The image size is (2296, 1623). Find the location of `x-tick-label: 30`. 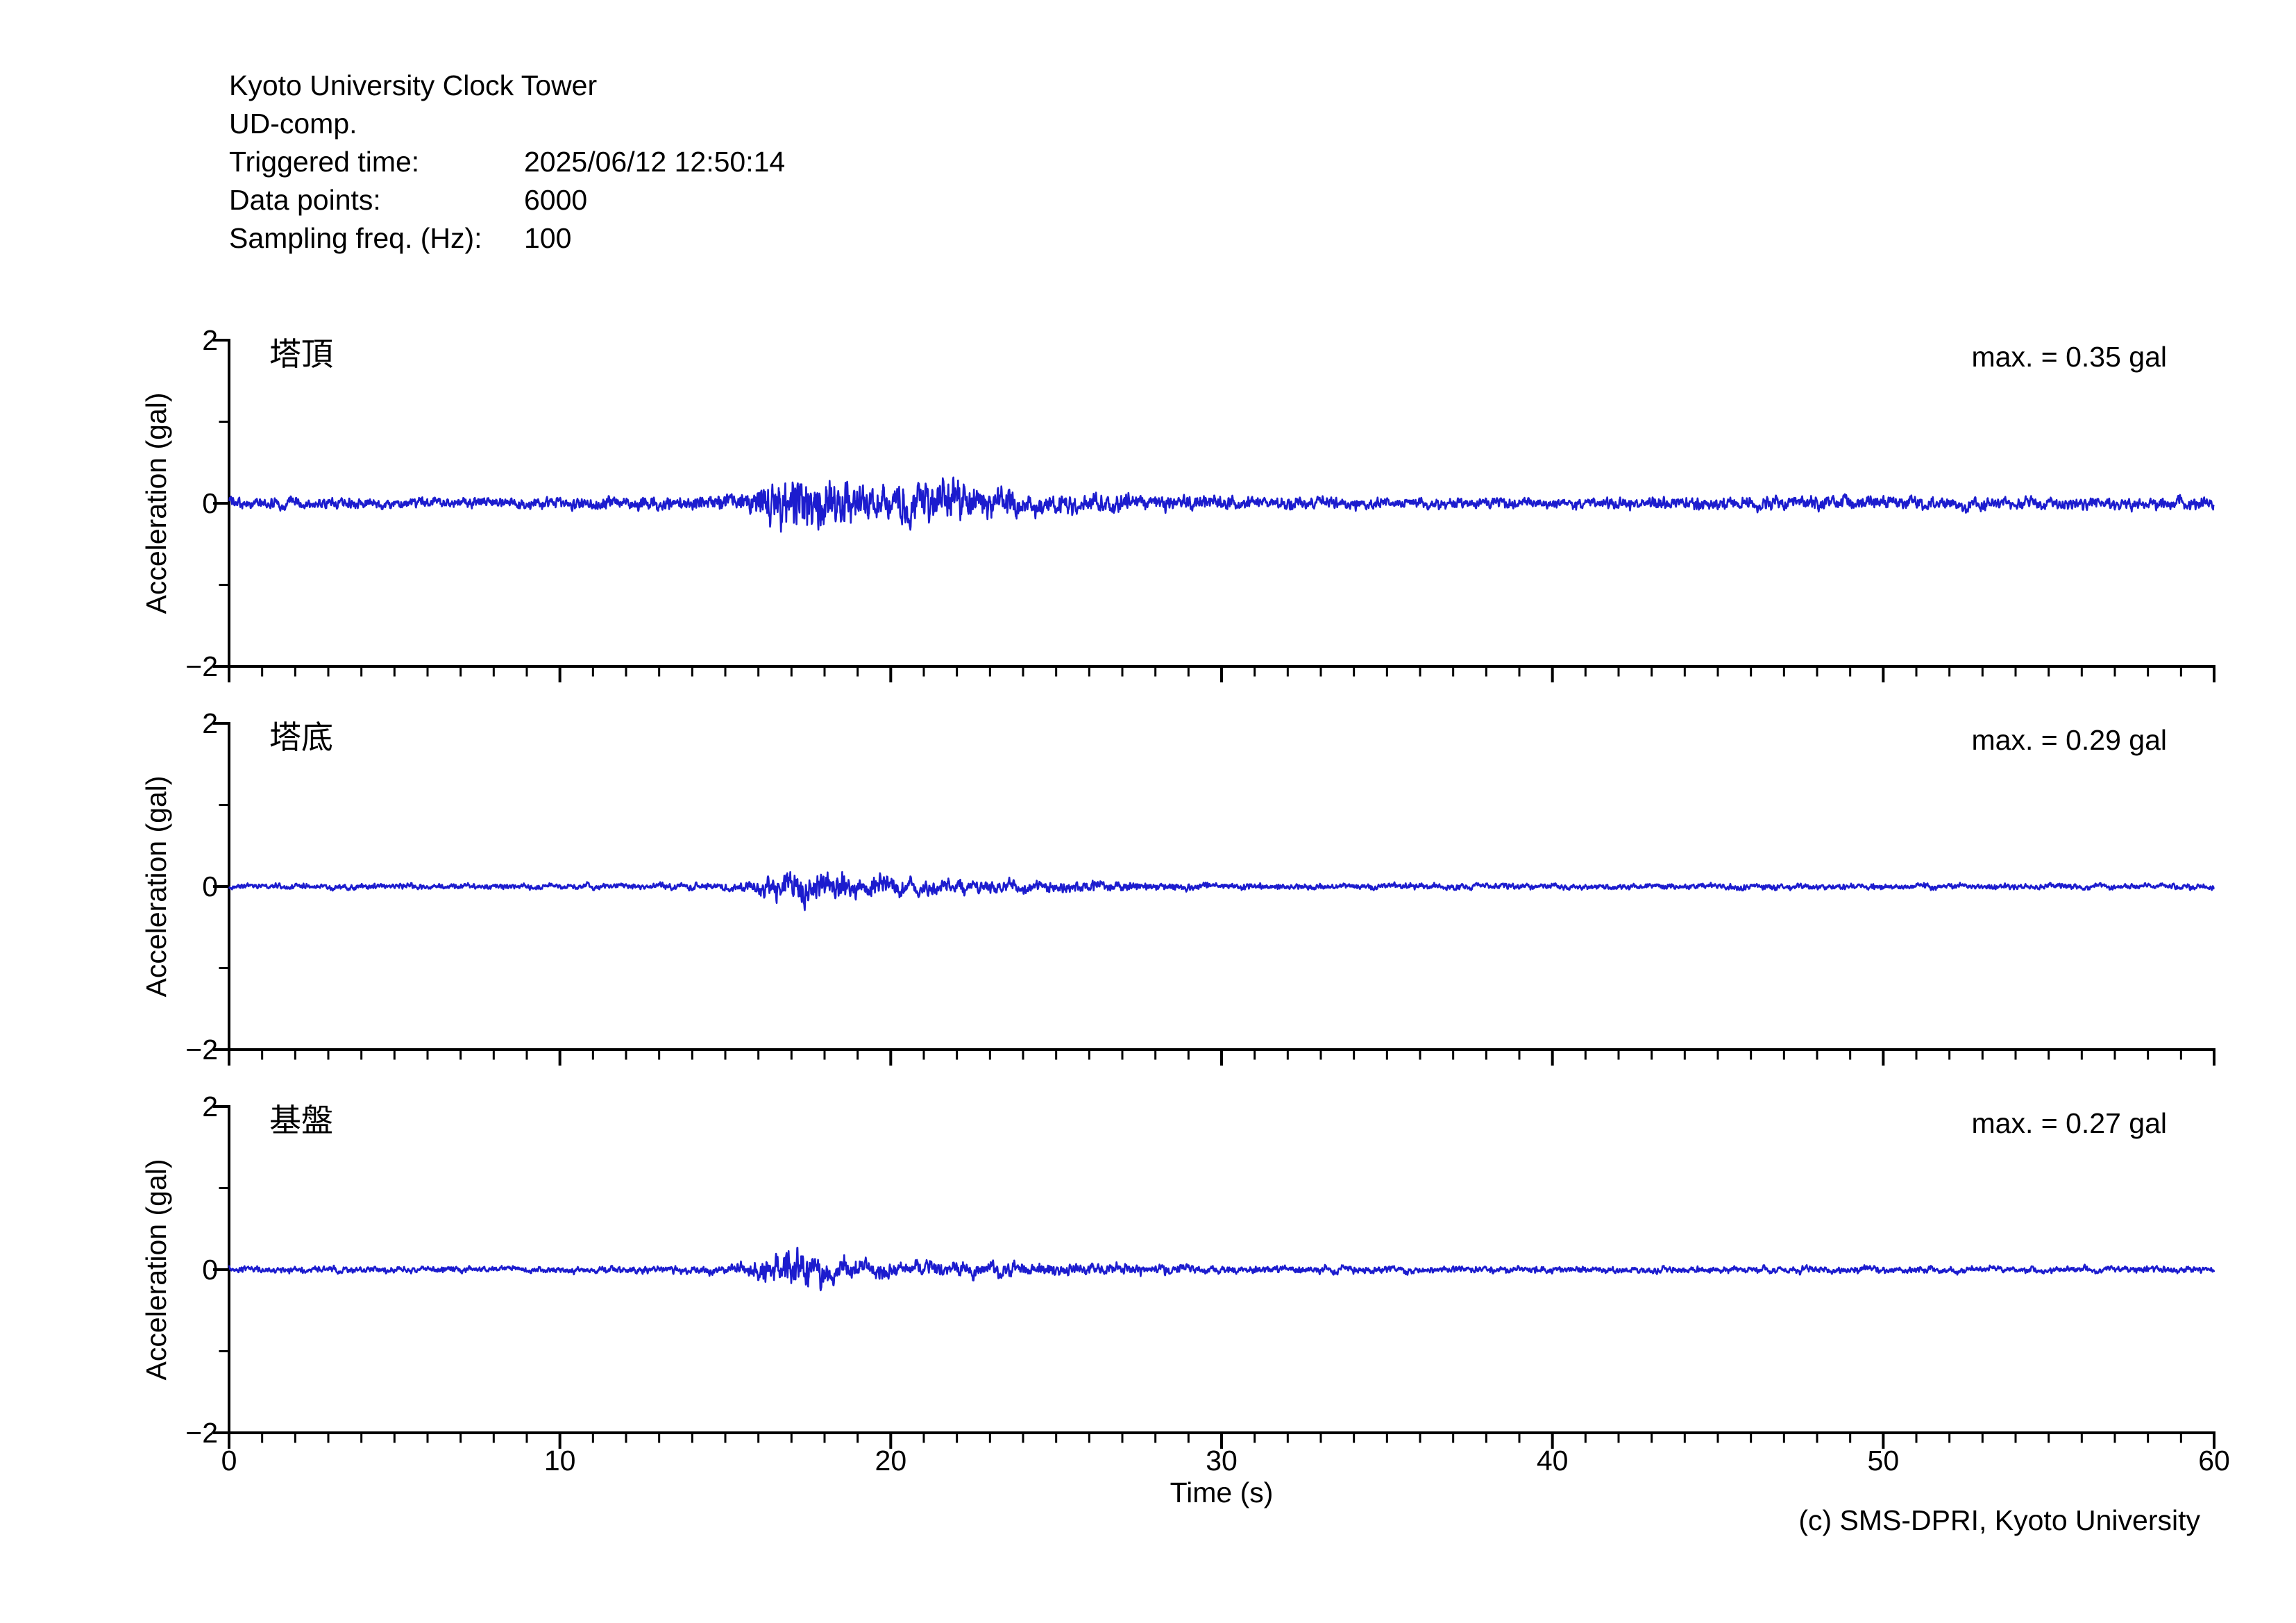

x-tick-label: 30 is located at coordinates (1222, 1461).